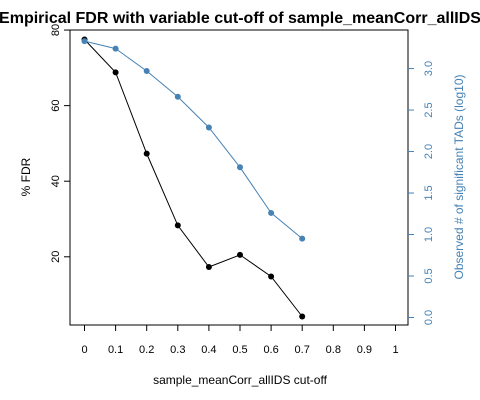 This screenshot has height=400, width=480. Describe the element at coordinates (429, 68) in the screenshot. I see `y-right-tick-label: 3.0` at that location.